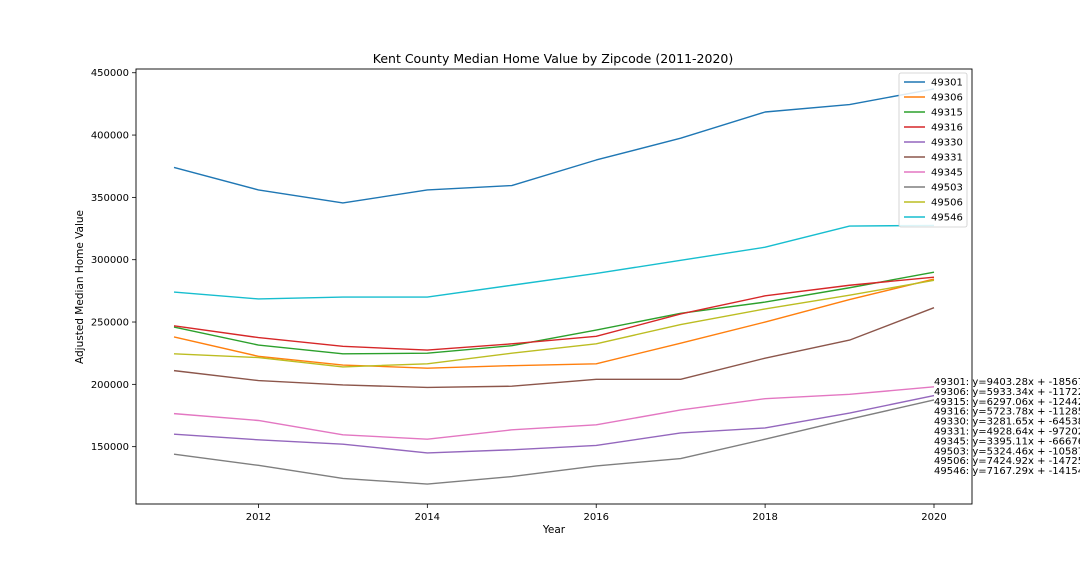 This screenshot has width=1080, height=580. What do you see at coordinates (947, 83) in the screenshot?
I see `legend-label-49301: 49301` at bounding box center [947, 83].